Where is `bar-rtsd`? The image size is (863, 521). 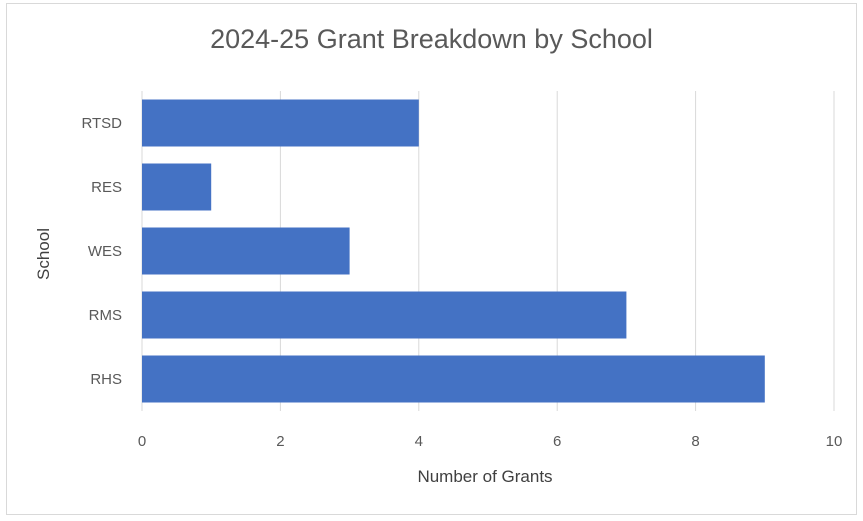 bar-rtsd is located at coordinates (280, 123).